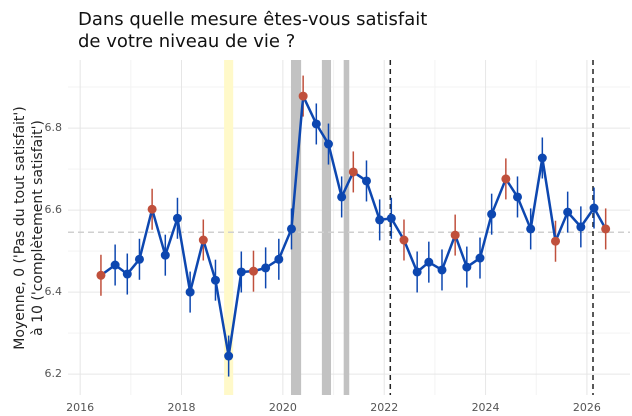 This screenshot has height=416, width=632. What do you see at coordinates (54, 373) in the screenshot?
I see `y-tick-label: 6.2` at bounding box center [54, 373].